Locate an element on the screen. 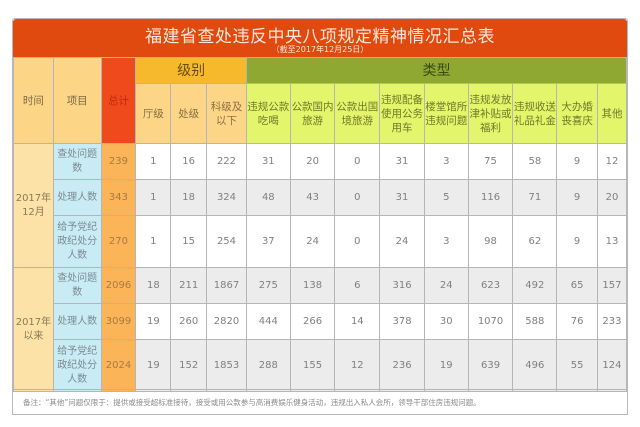  value-cell: 76 is located at coordinates (577, 321).